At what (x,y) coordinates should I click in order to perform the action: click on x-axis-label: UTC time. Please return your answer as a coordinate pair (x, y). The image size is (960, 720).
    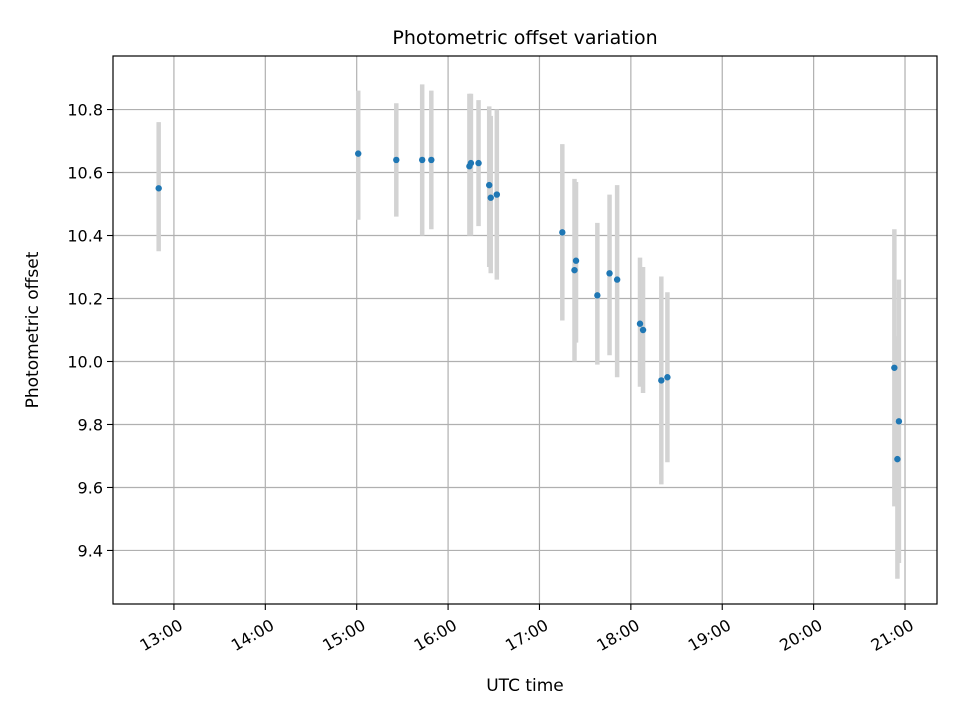
    Looking at the image, I should click on (525, 686).